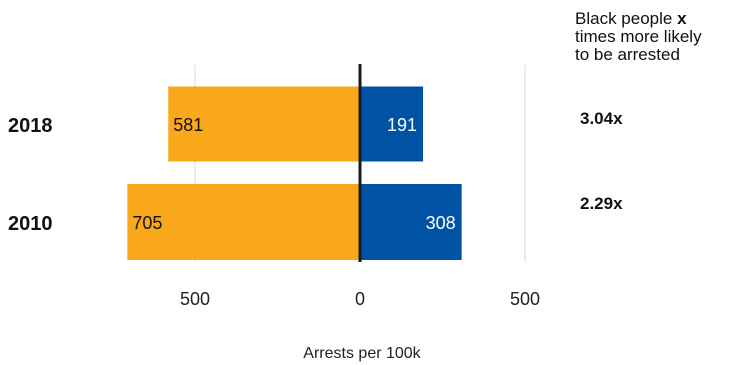  I want to click on bar-left-2010, so click(243, 222).